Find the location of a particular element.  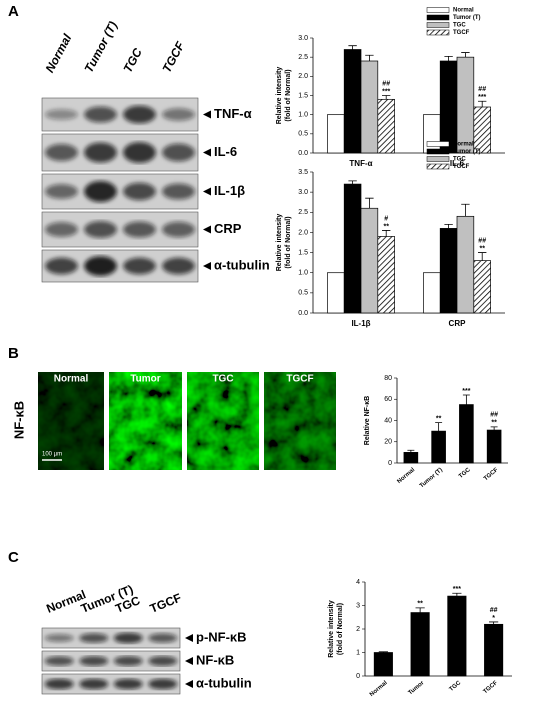

band-label: IL-1β is located at coordinates (229, 190).